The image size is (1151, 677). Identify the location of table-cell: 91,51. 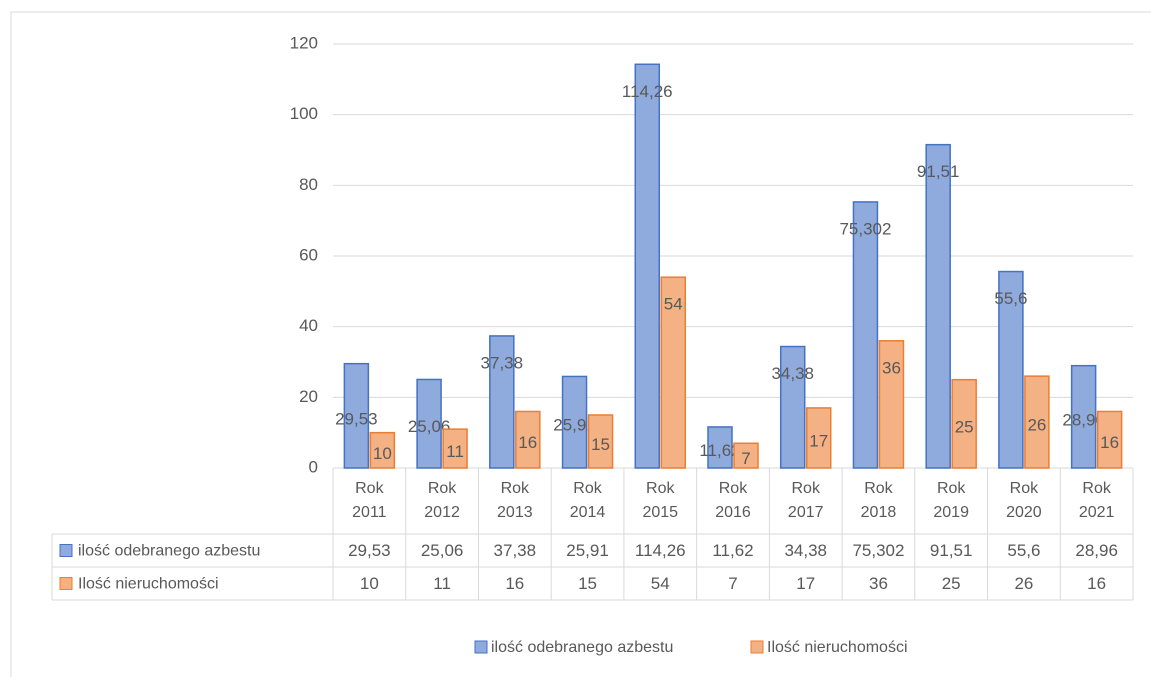
(951, 550).